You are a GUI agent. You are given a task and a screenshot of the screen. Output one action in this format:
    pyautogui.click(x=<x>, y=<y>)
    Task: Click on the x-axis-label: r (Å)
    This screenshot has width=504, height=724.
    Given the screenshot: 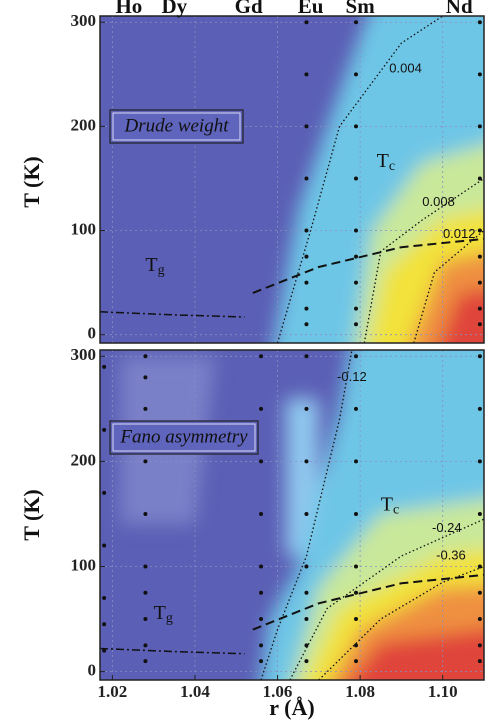 What is the action you would take?
    pyautogui.click(x=291, y=707)
    